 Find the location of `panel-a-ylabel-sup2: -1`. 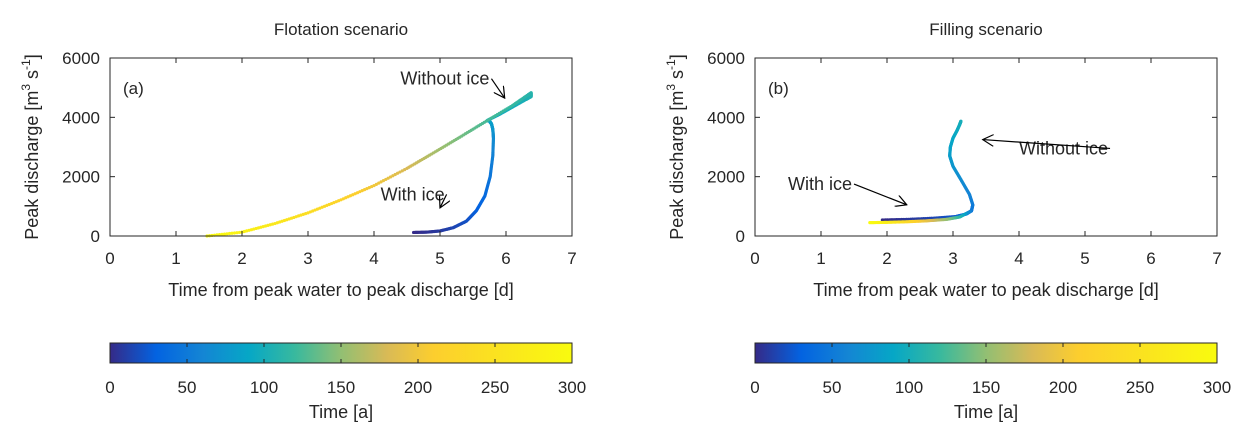

panel-a-ylabel-sup2: -1 is located at coordinates (26, 64).